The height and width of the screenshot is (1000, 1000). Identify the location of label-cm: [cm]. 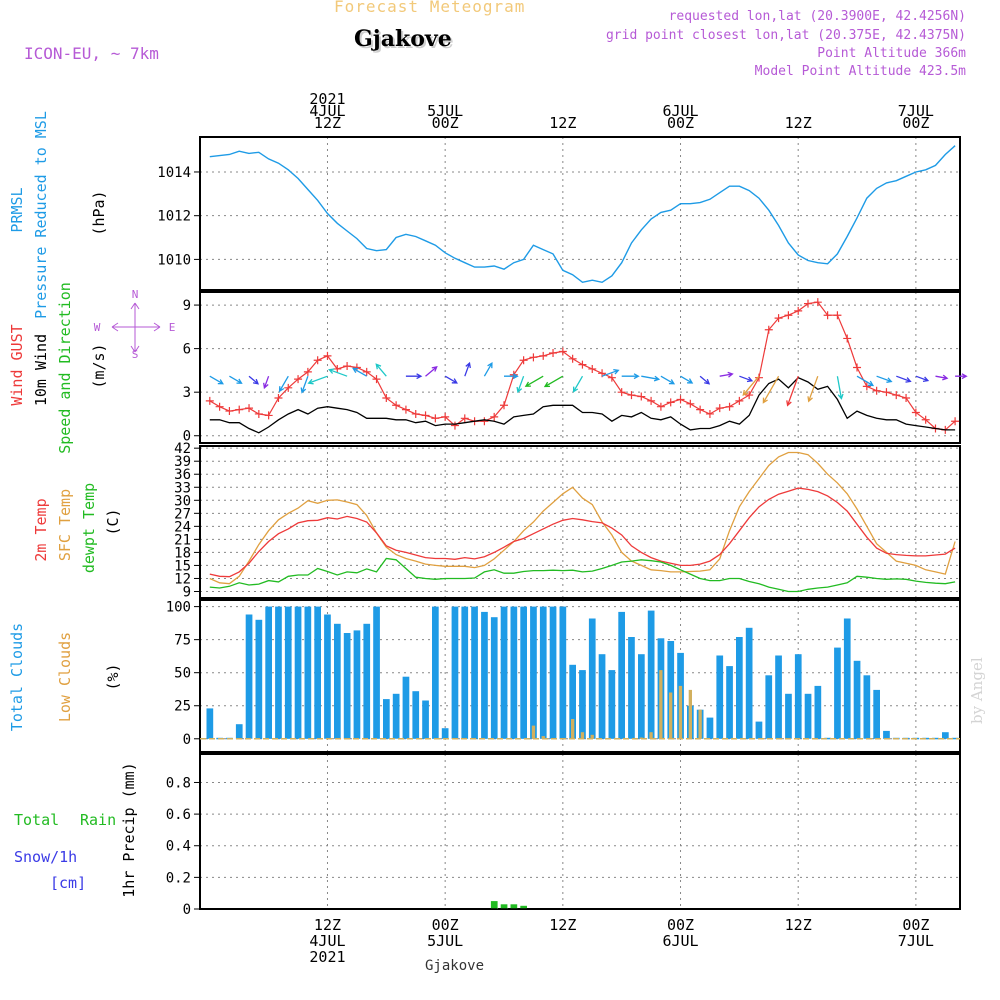
(68, 883).